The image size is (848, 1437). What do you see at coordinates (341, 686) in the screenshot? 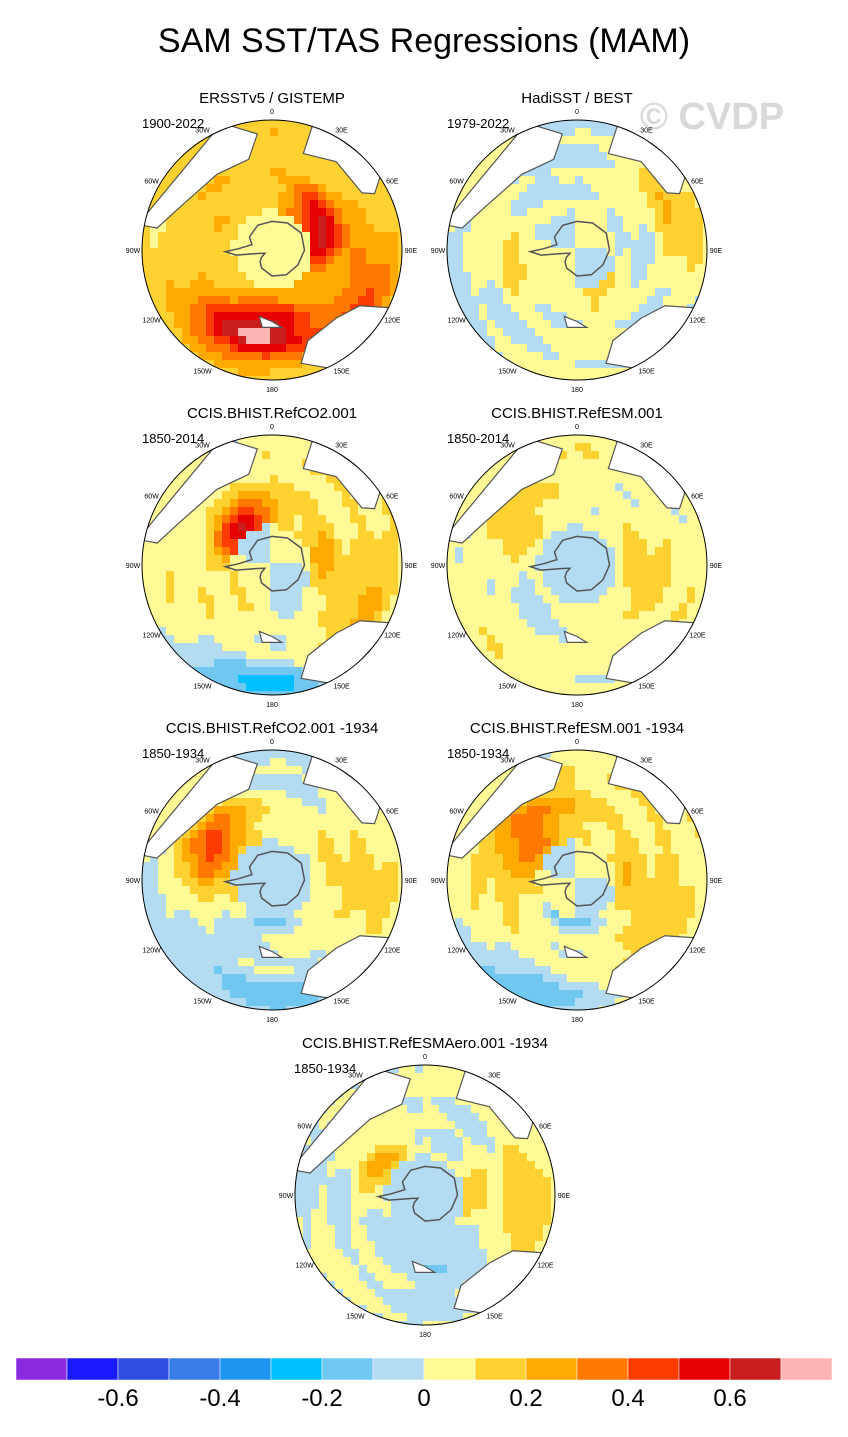
I see `lon-label: 150E` at bounding box center [341, 686].